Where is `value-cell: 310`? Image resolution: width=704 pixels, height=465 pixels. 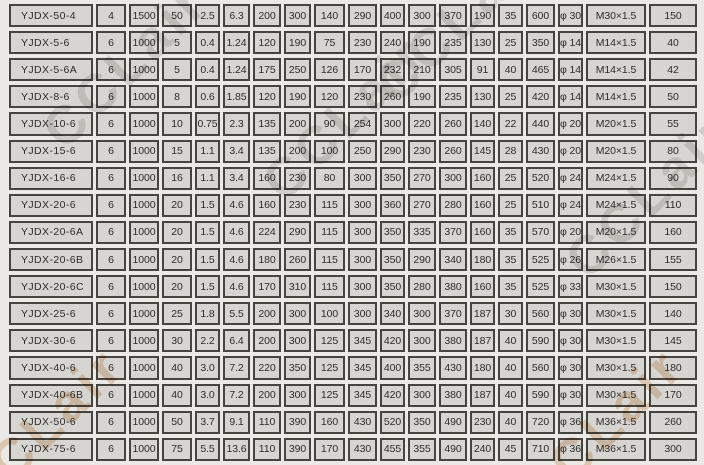
value-cell: 310 is located at coordinates (297, 287).